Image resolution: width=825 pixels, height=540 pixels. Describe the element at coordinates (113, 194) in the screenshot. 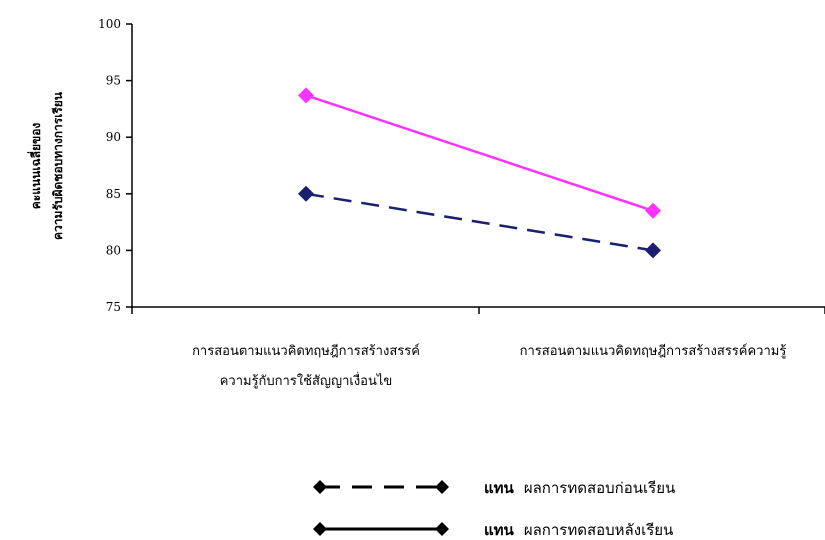

I see `y-tick-label: 85` at that location.